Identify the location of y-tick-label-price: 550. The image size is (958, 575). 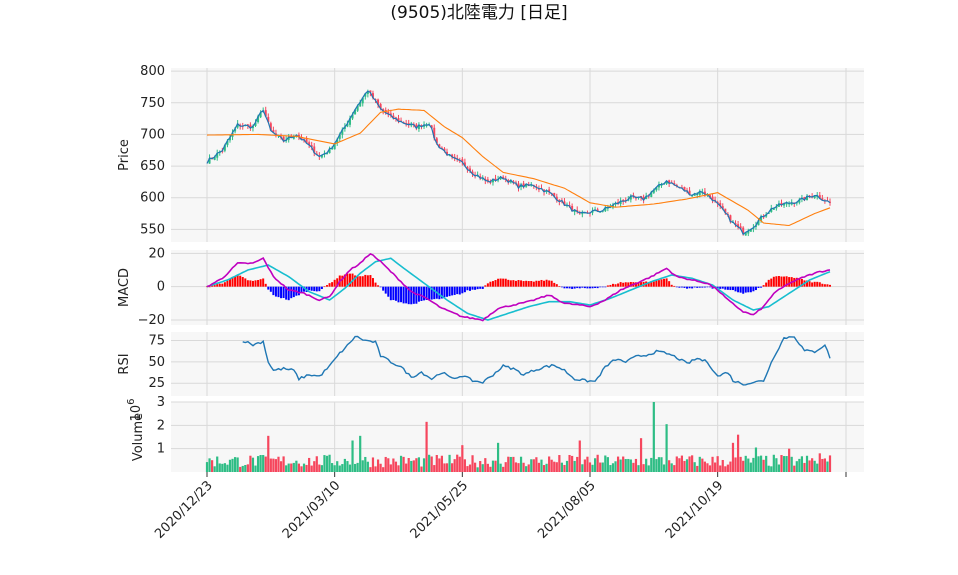
(152, 229).